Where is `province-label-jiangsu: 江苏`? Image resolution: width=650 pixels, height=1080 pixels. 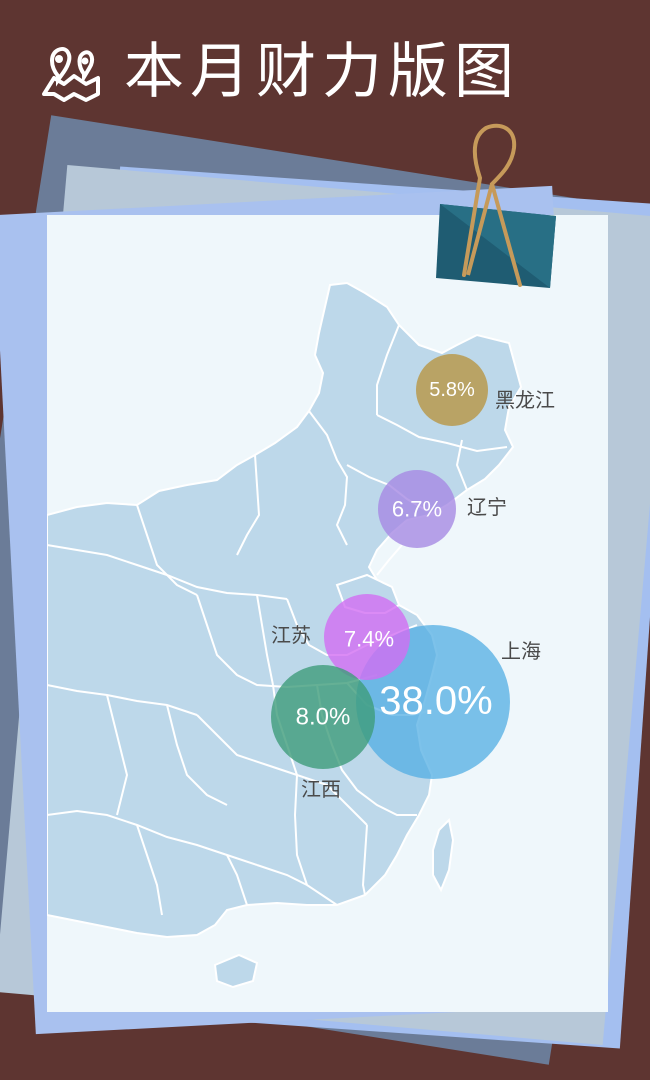
province-label-jiangsu: 江苏 is located at coordinates (291, 635).